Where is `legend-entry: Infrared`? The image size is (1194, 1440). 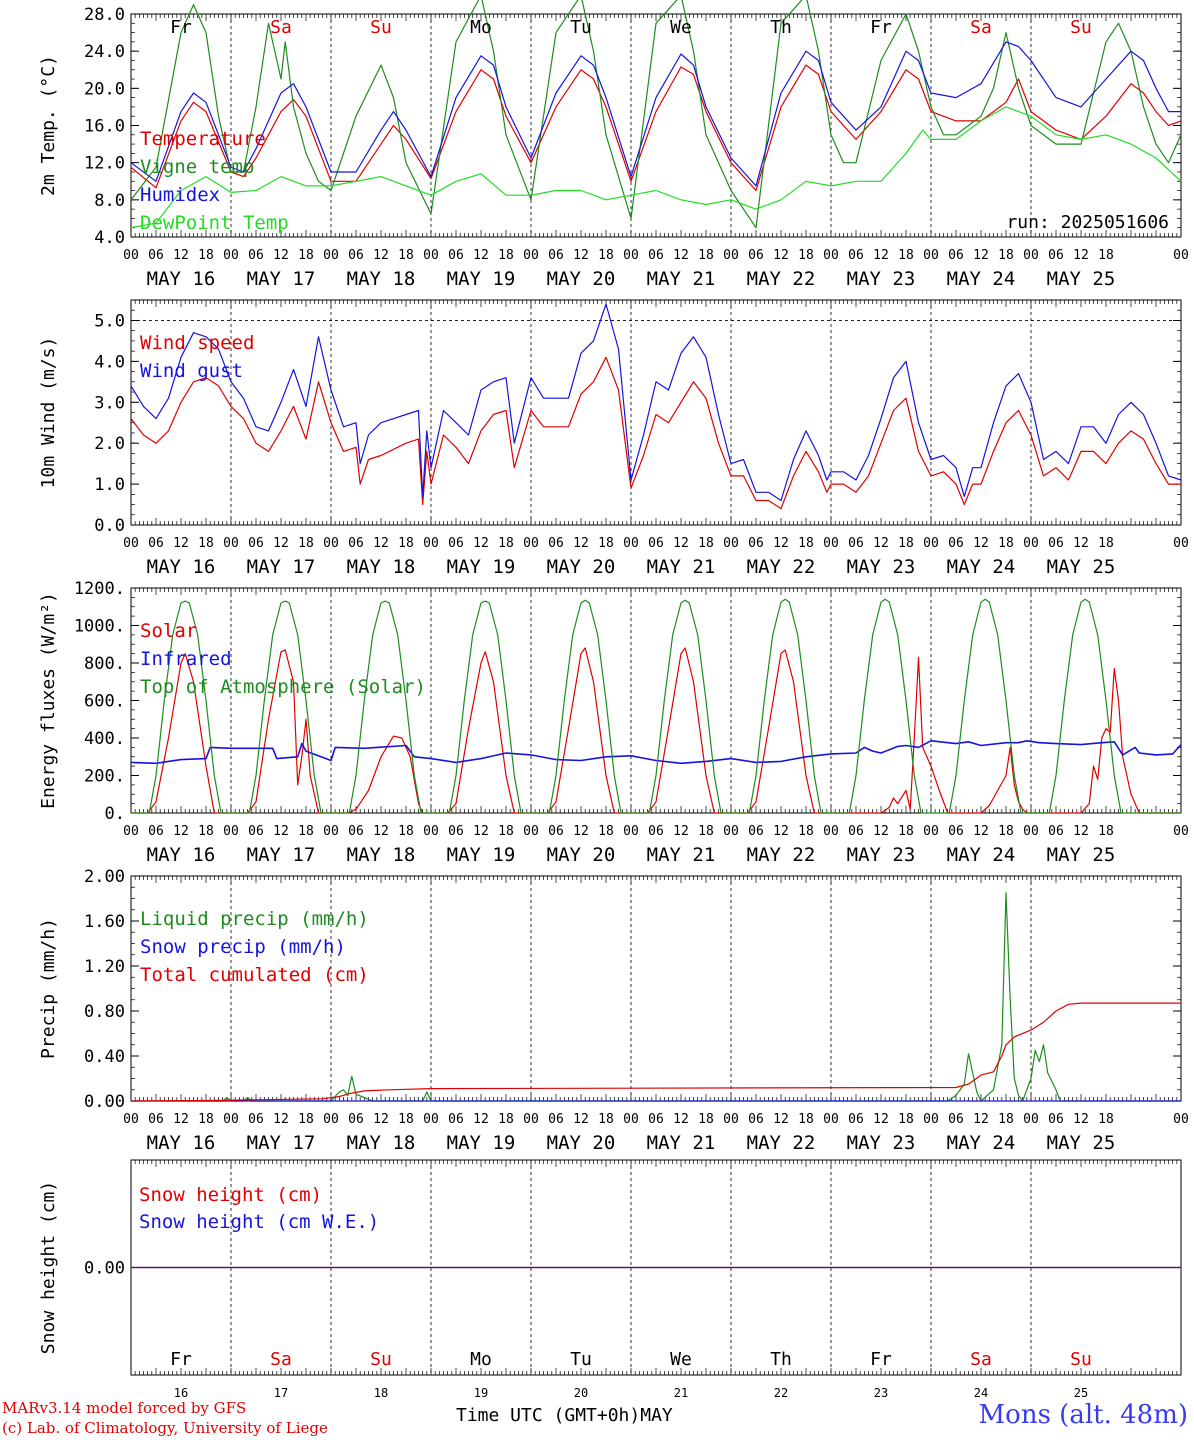
legend-entry: Infrared is located at coordinates (186, 659).